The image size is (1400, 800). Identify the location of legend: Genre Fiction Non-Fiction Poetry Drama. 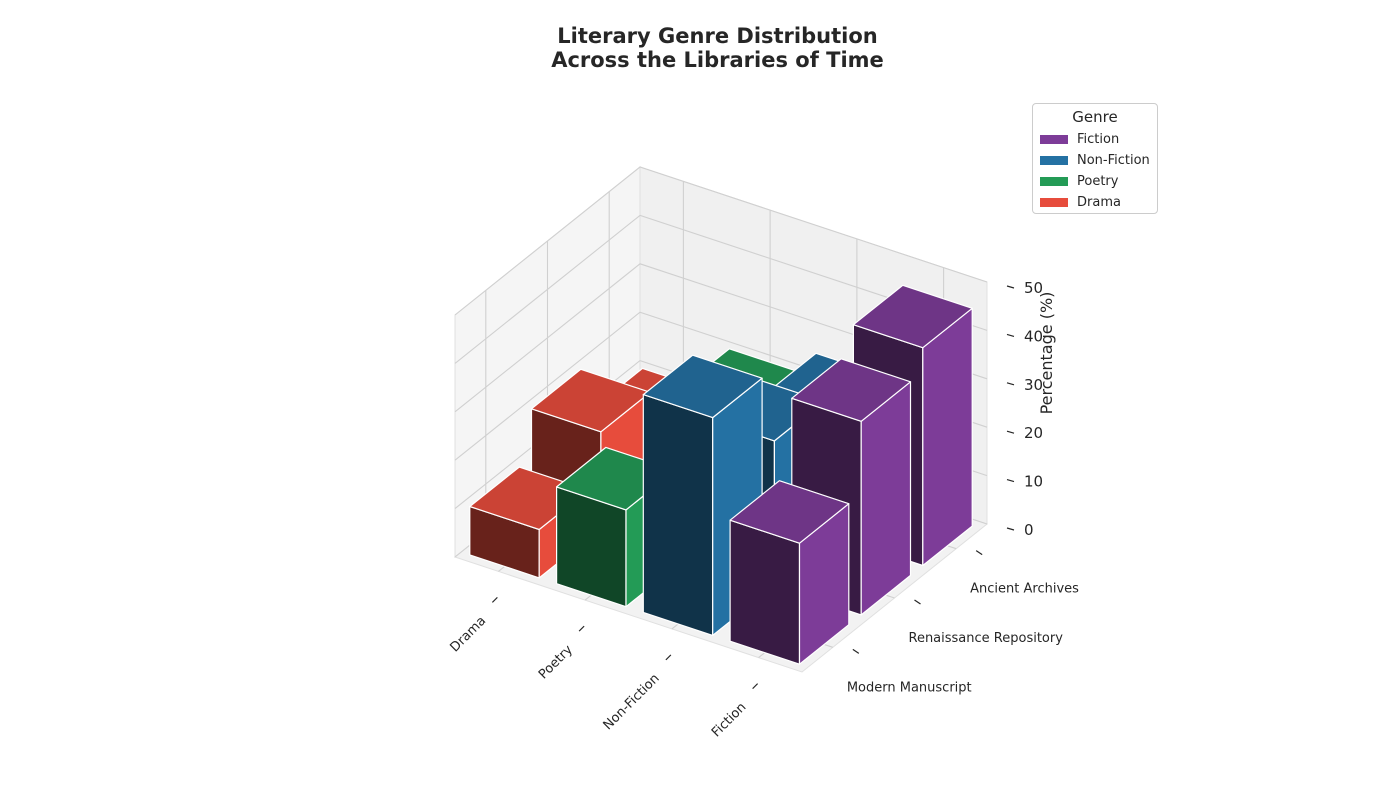
(1095, 158).